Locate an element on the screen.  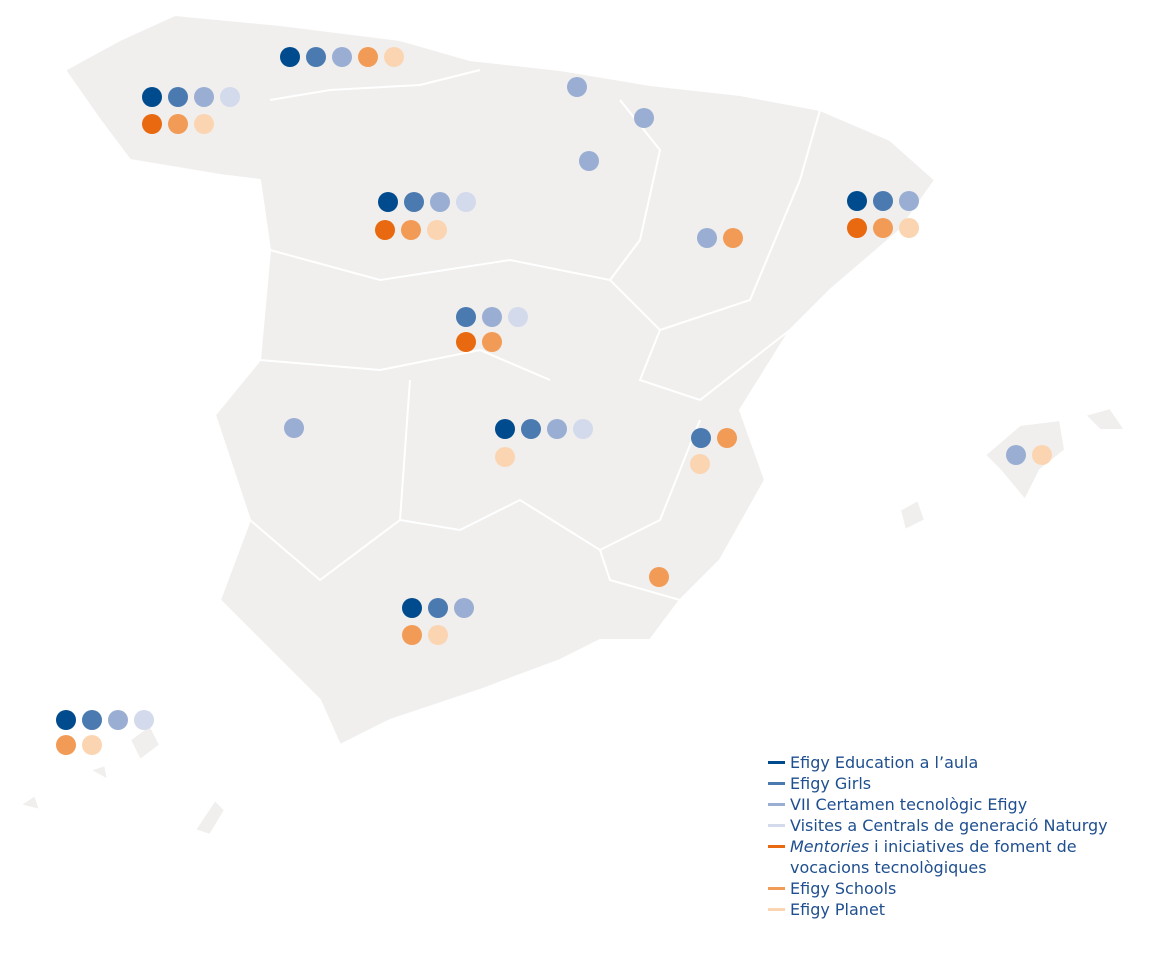
mallorca is located at coordinates (1025, 460).